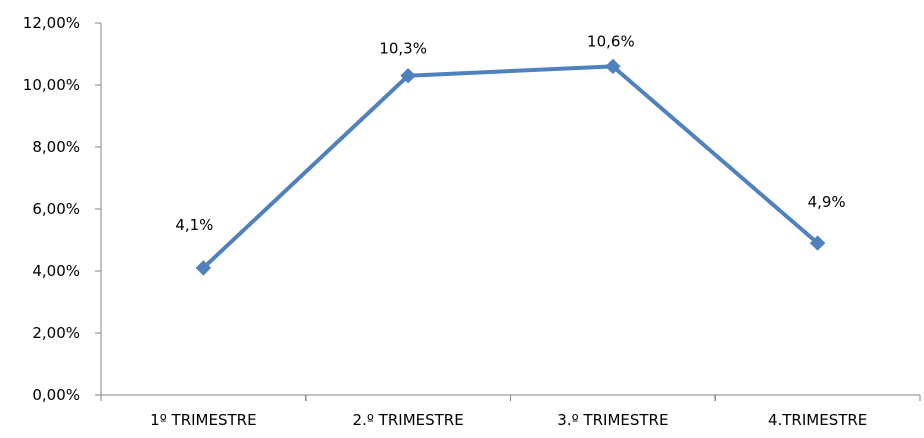 The height and width of the screenshot is (438, 924). I want to click on data-label: 4,9%, so click(827, 202).